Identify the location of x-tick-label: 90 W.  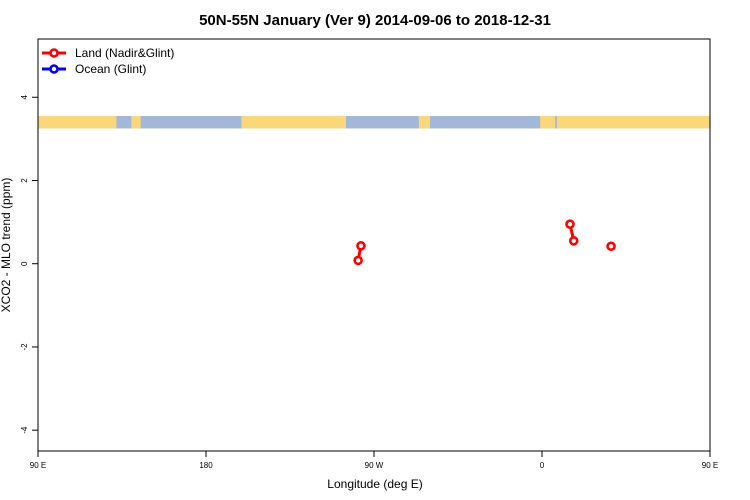
(374, 465).